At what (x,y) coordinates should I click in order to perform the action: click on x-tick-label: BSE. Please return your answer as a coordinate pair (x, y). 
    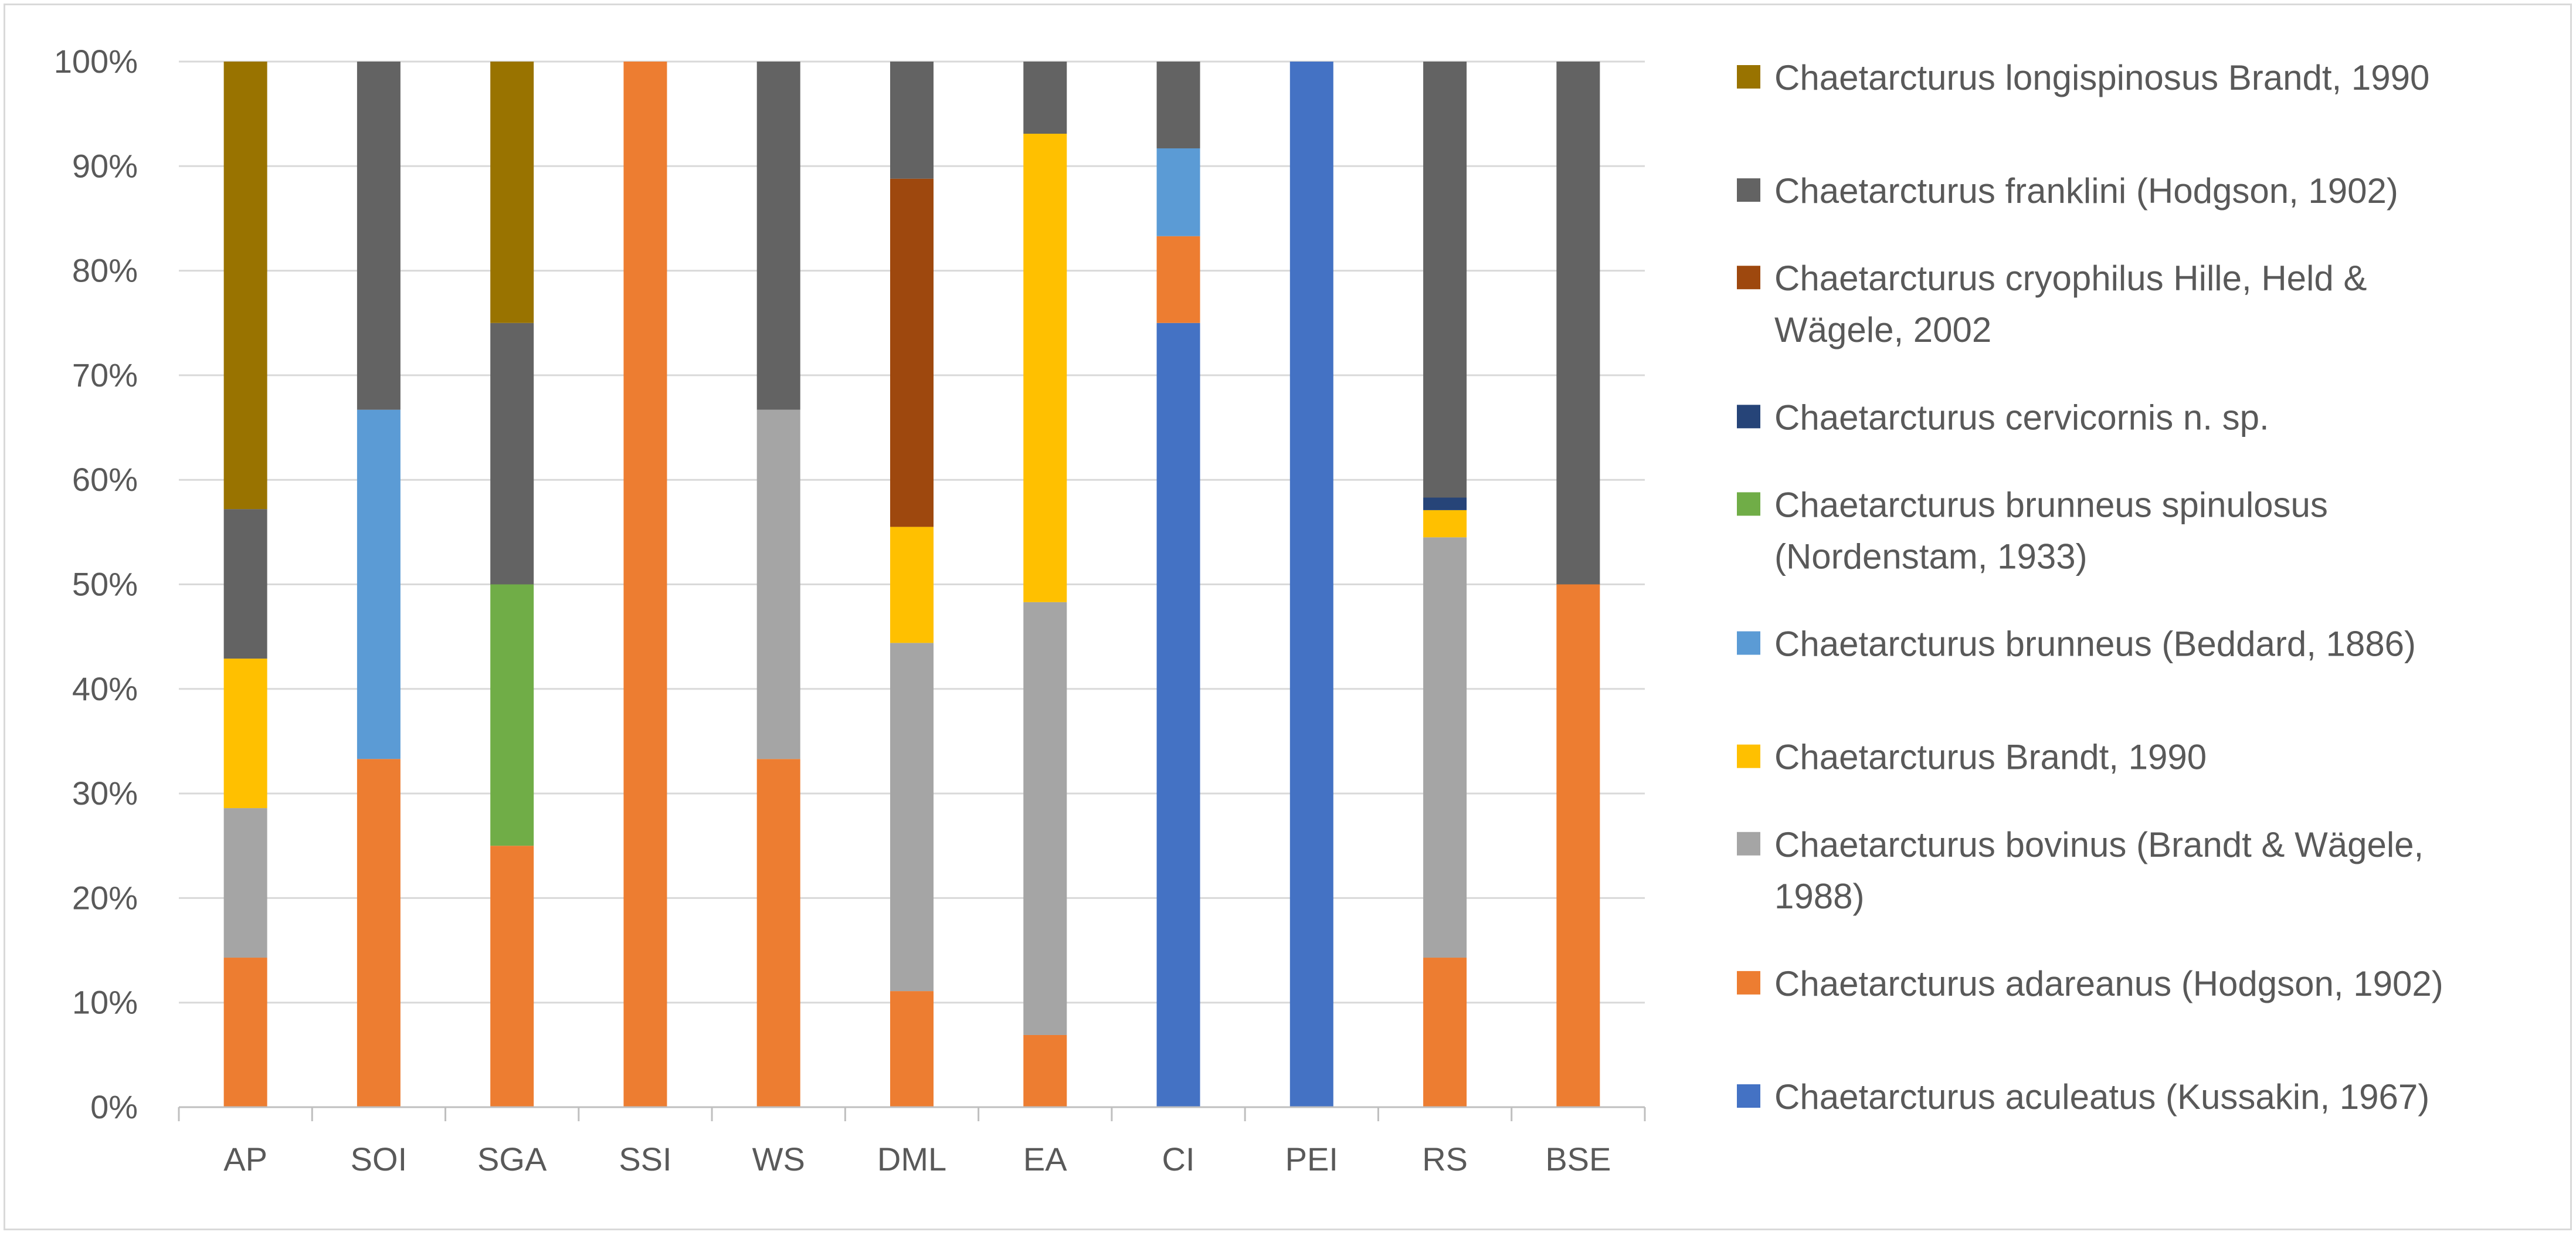
    Looking at the image, I should click on (1578, 1159).